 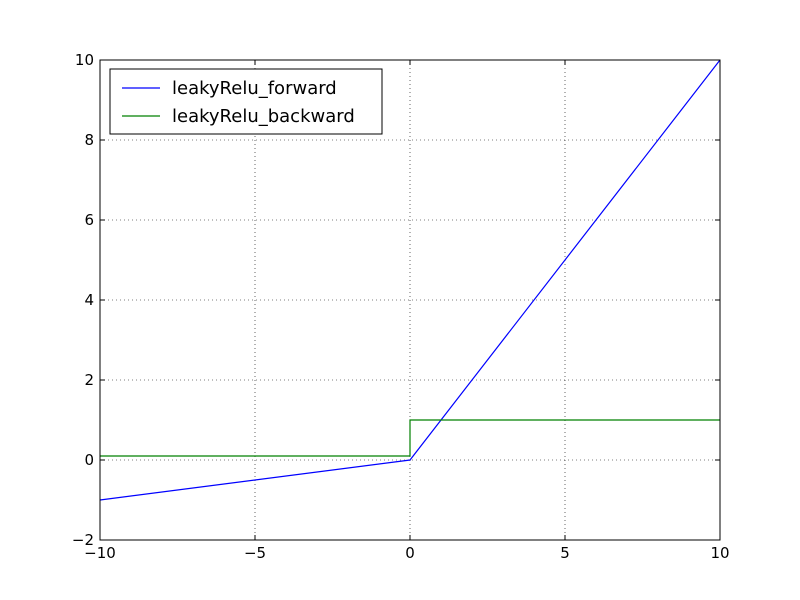 What do you see at coordinates (254, 88) in the screenshot?
I see `legend-label: leakyRelu_forward` at bounding box center [254, 88].